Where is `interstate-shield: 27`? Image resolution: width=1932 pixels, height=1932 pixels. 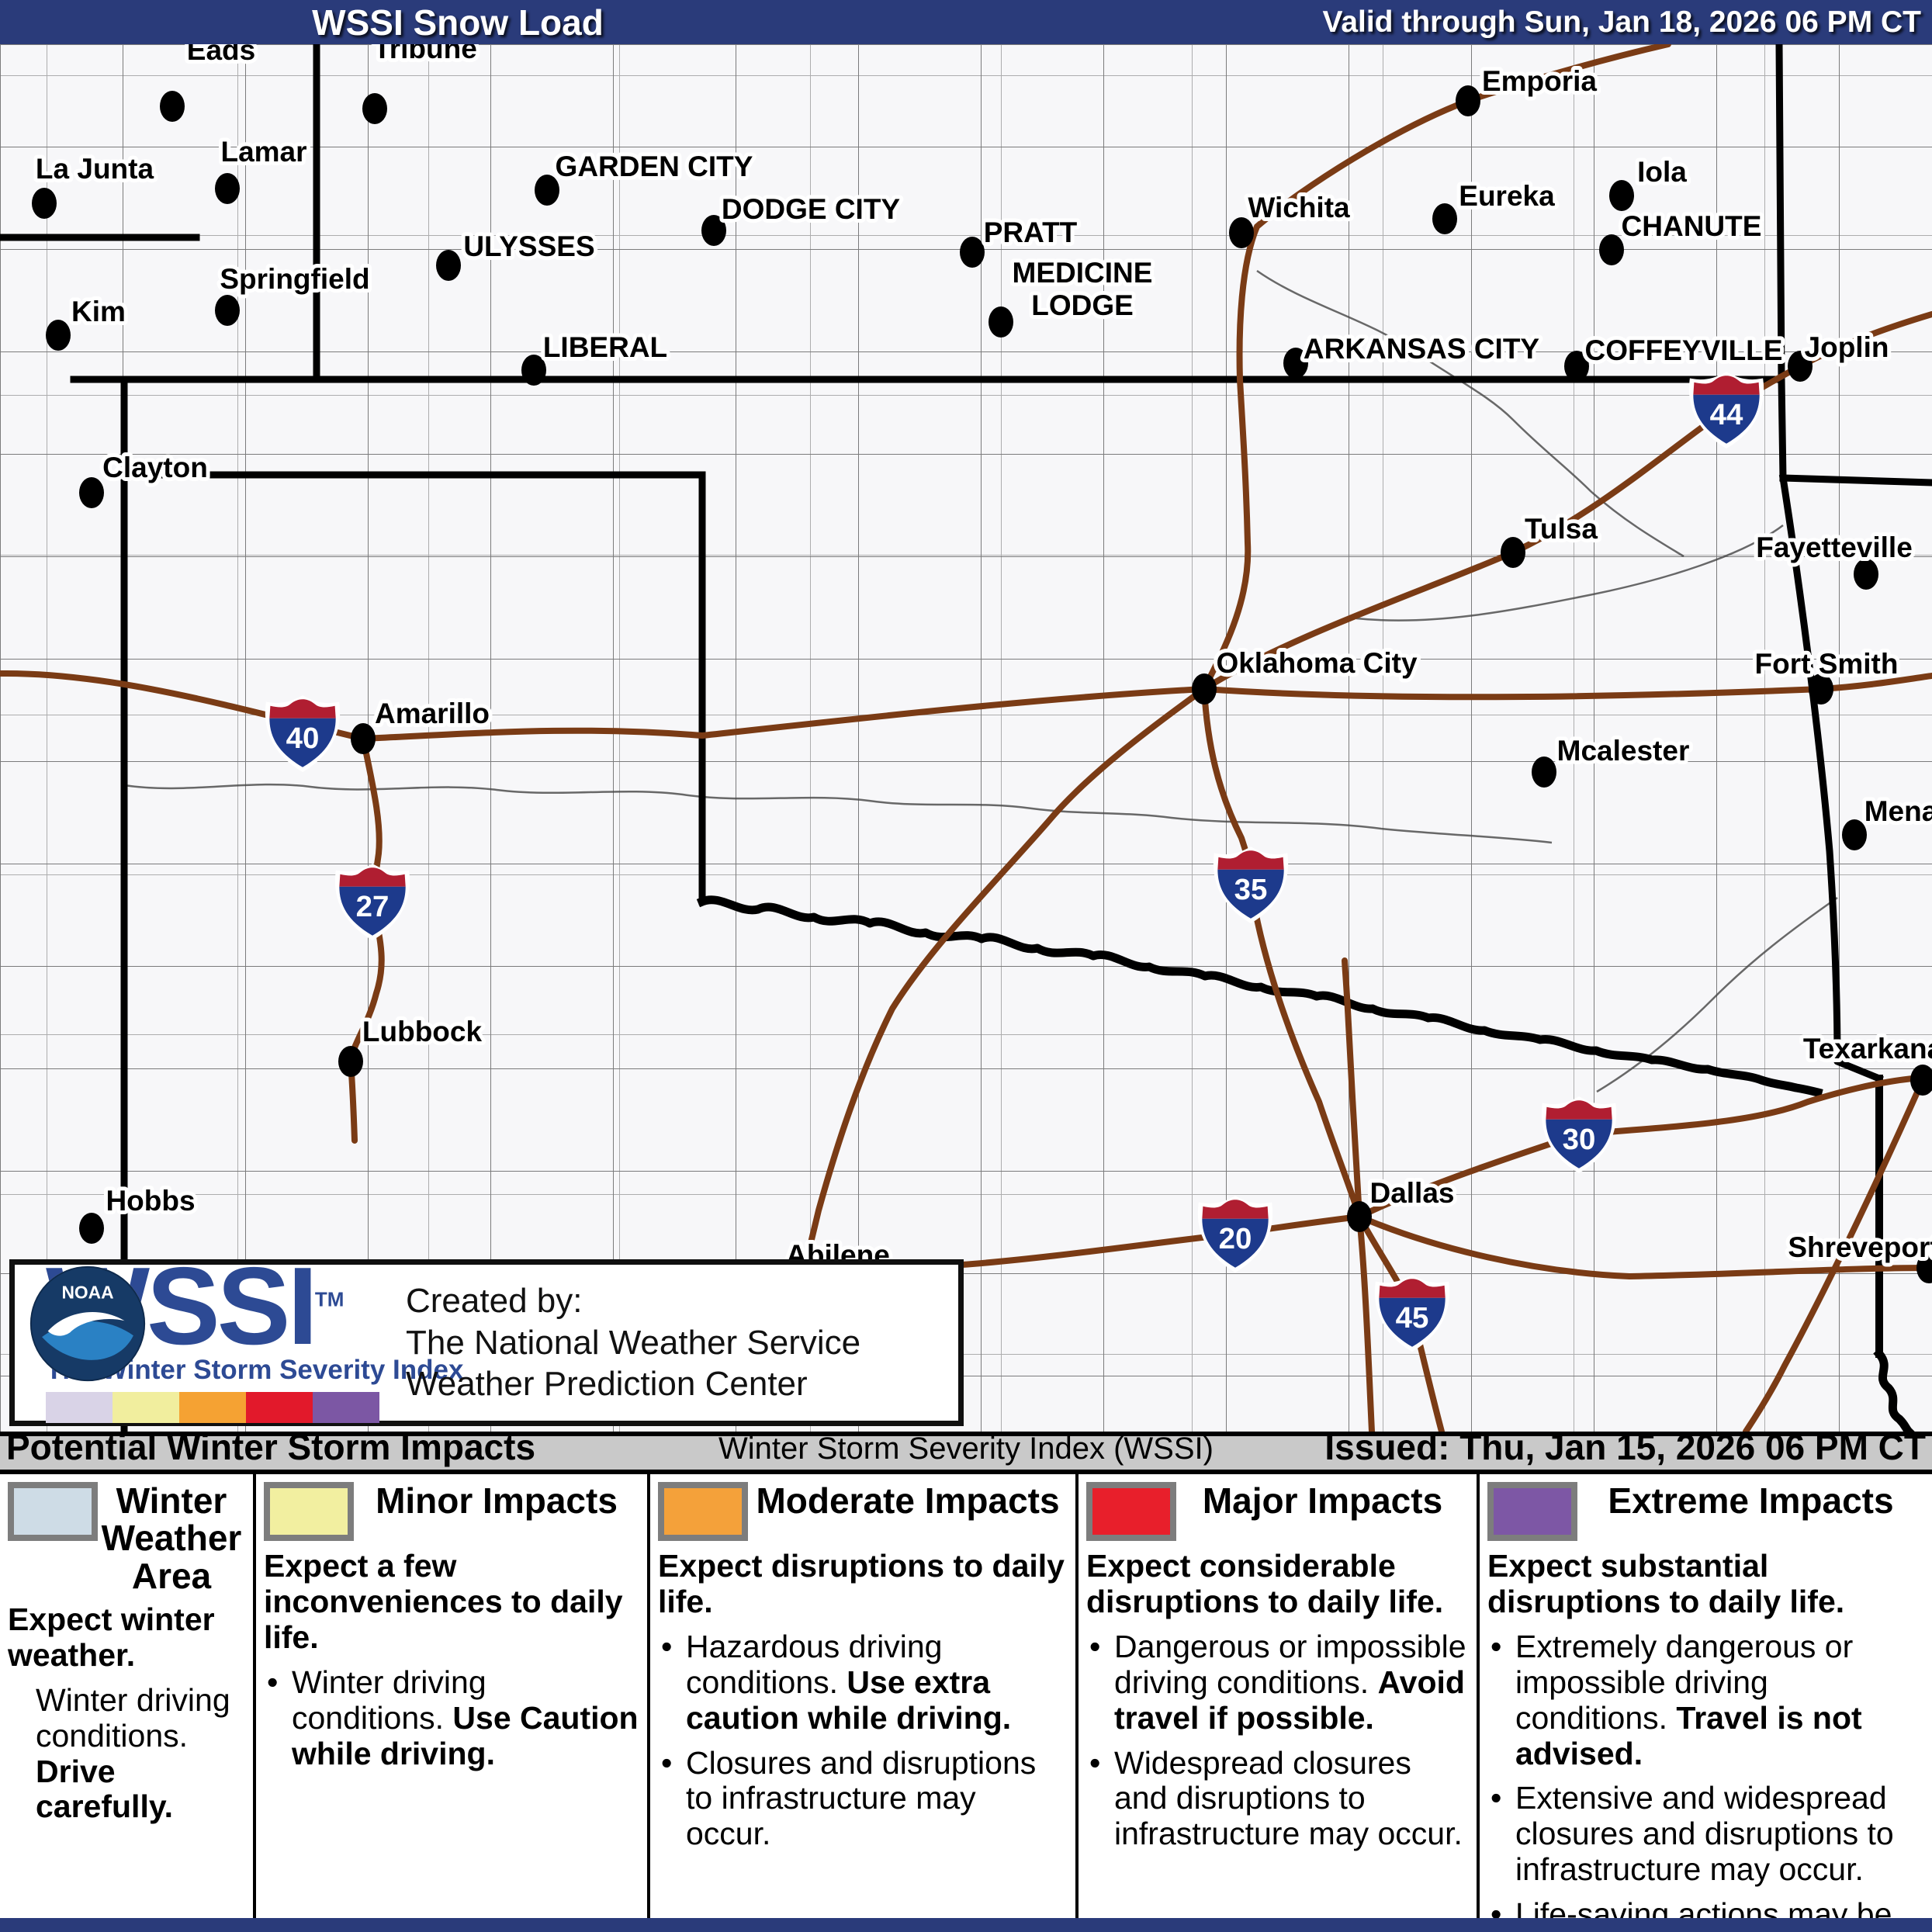 interstate-shield: 27 is located at coordinates (372, 902).